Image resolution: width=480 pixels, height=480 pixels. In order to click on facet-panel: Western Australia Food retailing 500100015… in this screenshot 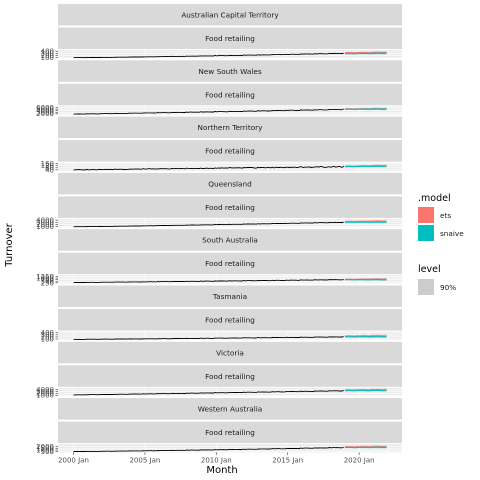, I will do `click(219, 427)`.